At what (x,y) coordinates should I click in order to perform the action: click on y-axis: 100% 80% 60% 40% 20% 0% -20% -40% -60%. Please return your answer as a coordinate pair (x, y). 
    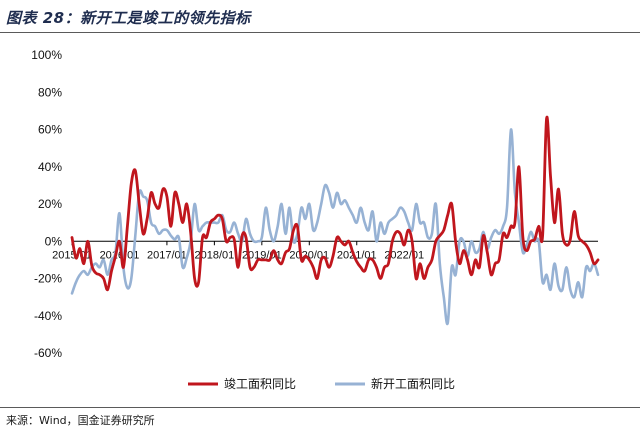
    Looking at the image, I should click on (46, 204).